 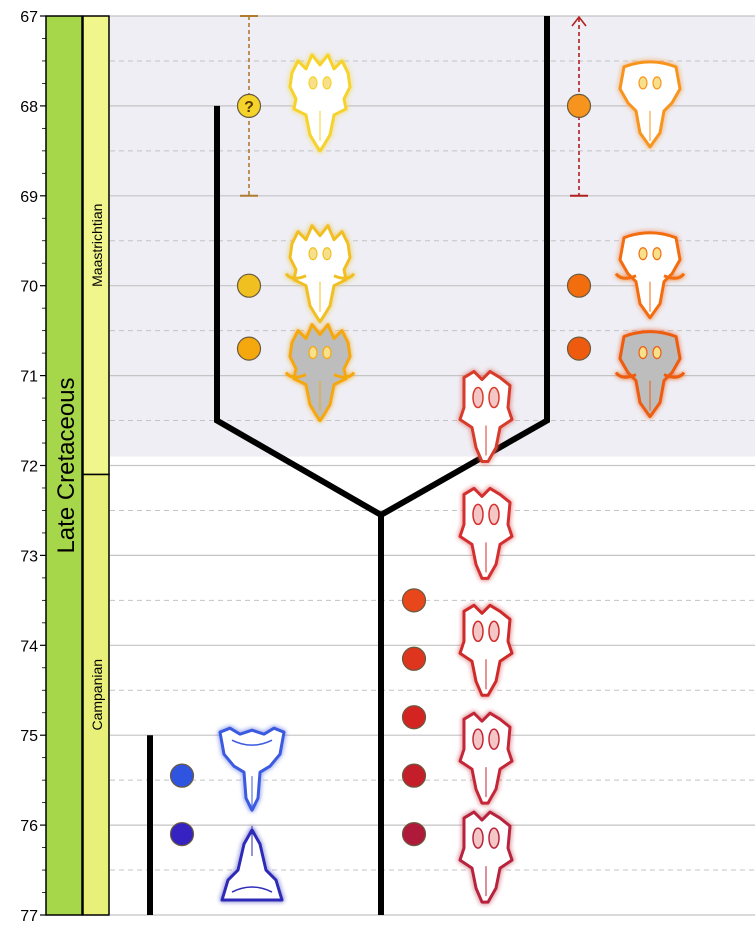 I want to click on epoch-label: Late Cretaceous, so click(x=66, y=465).